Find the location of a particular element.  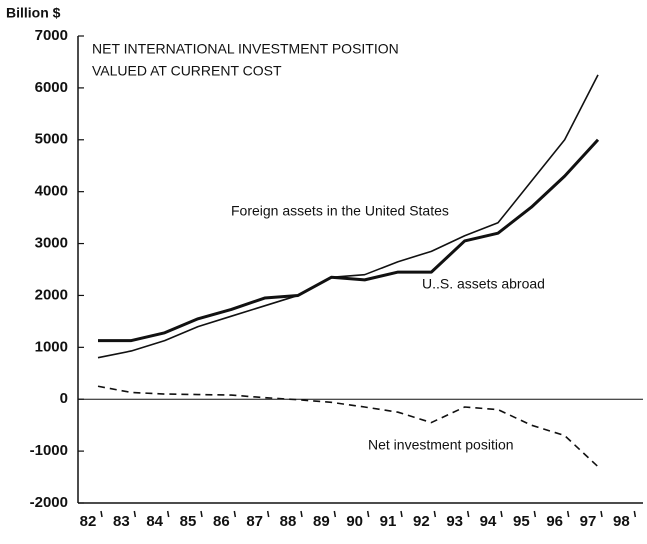

chart-subtitle: VALUED AT CURRENT COST is located at coordinates (187, 71).